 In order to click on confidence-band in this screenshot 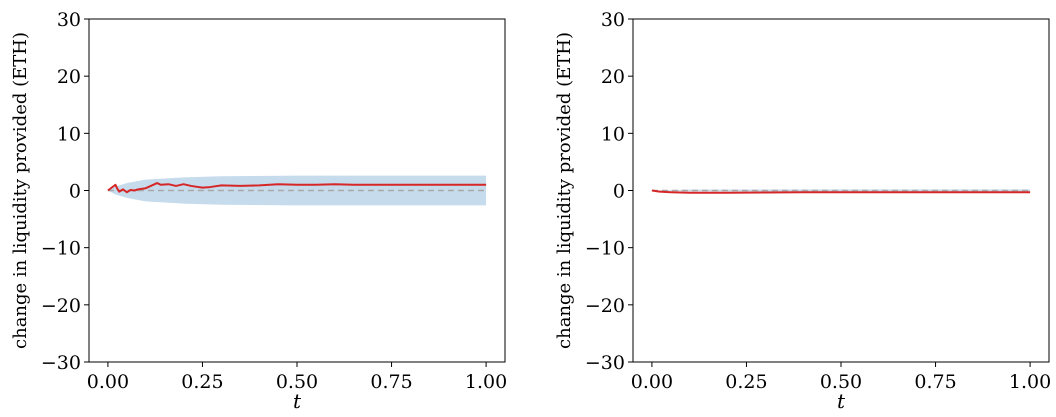, I will do `click(297, 190)`.